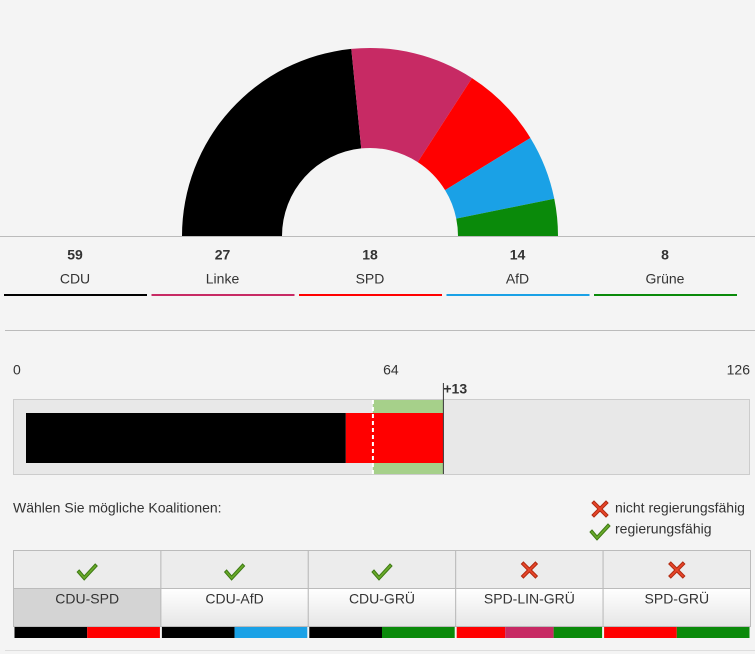 This screenshot has height=654, width=755. I want to click on seat-count: 59, so click(75, 255).